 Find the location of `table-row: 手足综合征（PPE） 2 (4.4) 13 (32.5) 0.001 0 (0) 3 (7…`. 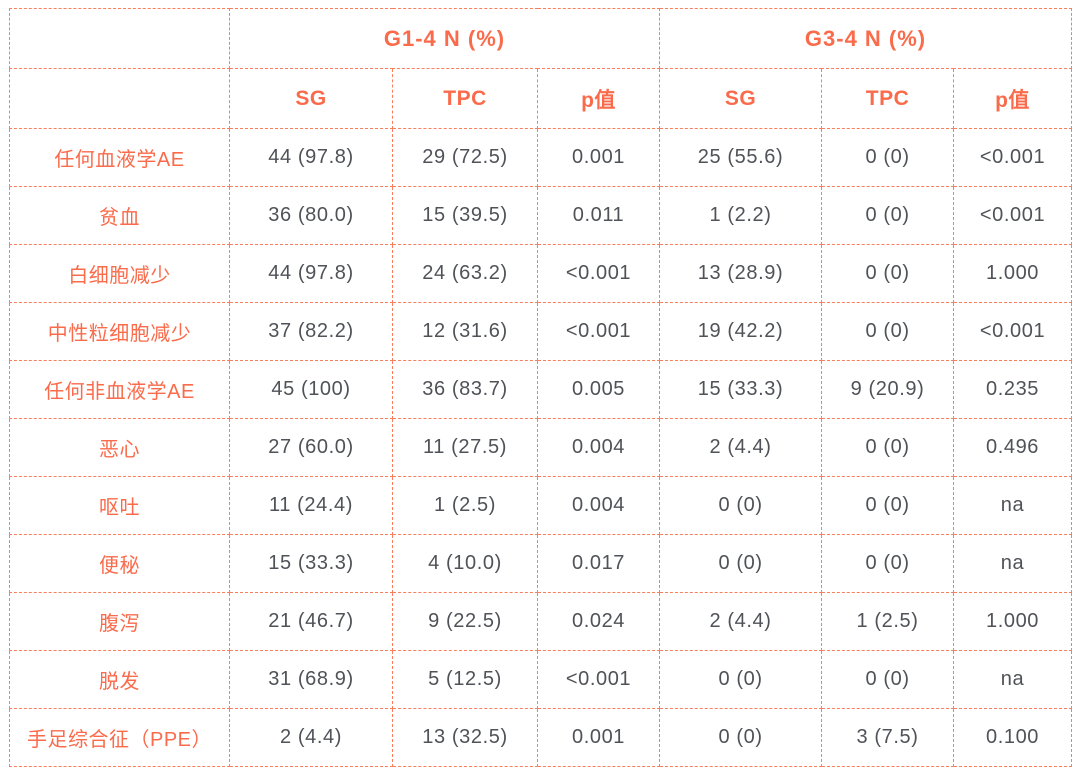

table-row: 手足综合征（PPE） 2 (4.4) 13 (32.5) 0.001 0 (0) 3 (7… is located at coordinates (541, 737).